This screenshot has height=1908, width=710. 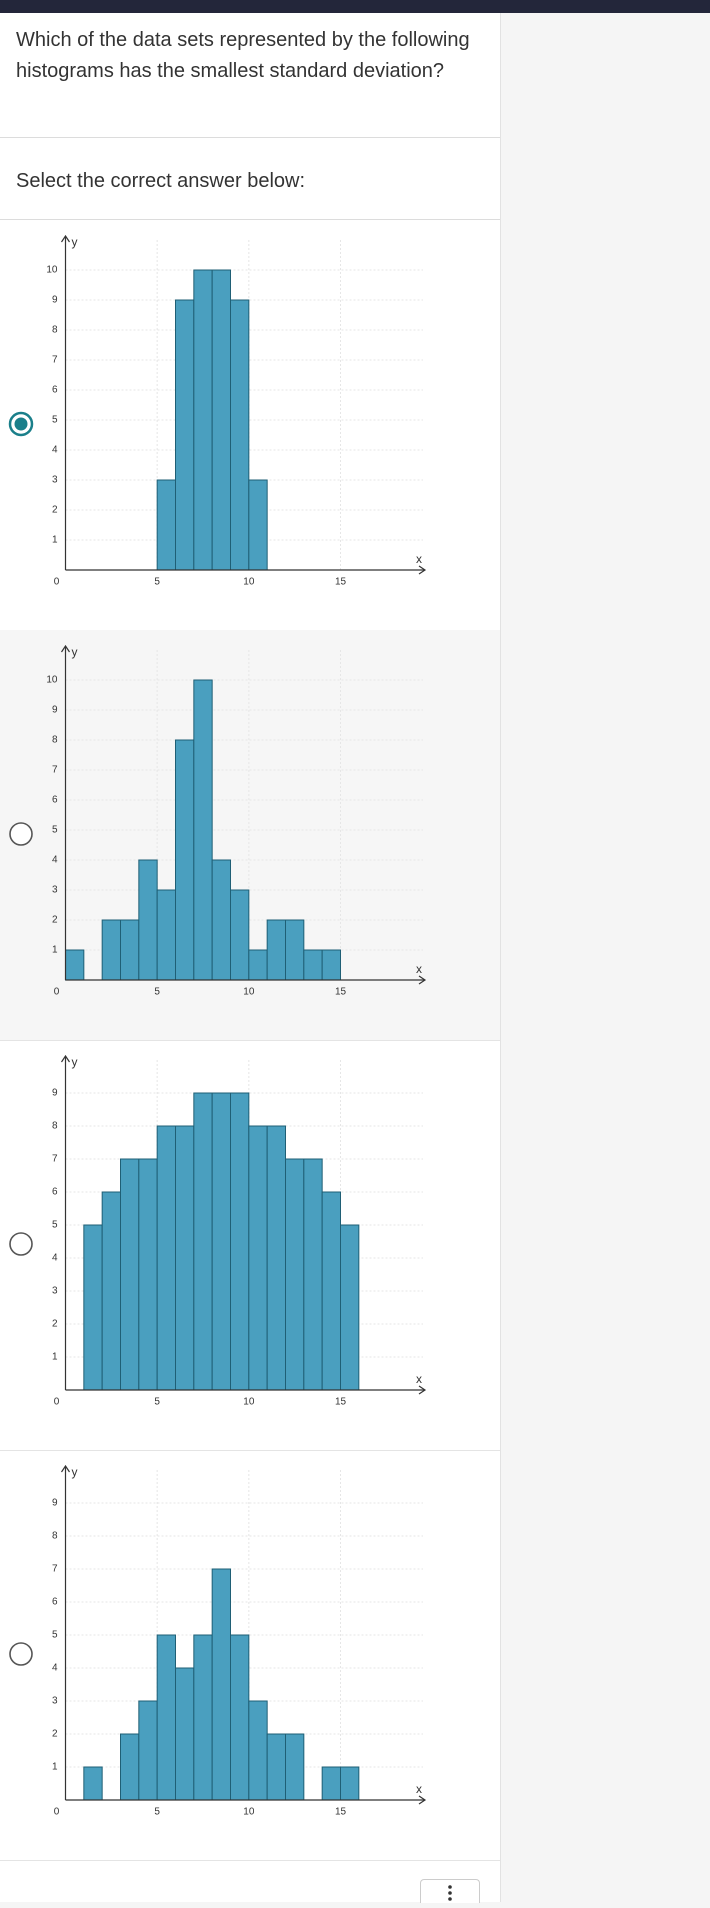 I want to click on instruction-text: Select the correct answer below:, so click(x=161, y=181).